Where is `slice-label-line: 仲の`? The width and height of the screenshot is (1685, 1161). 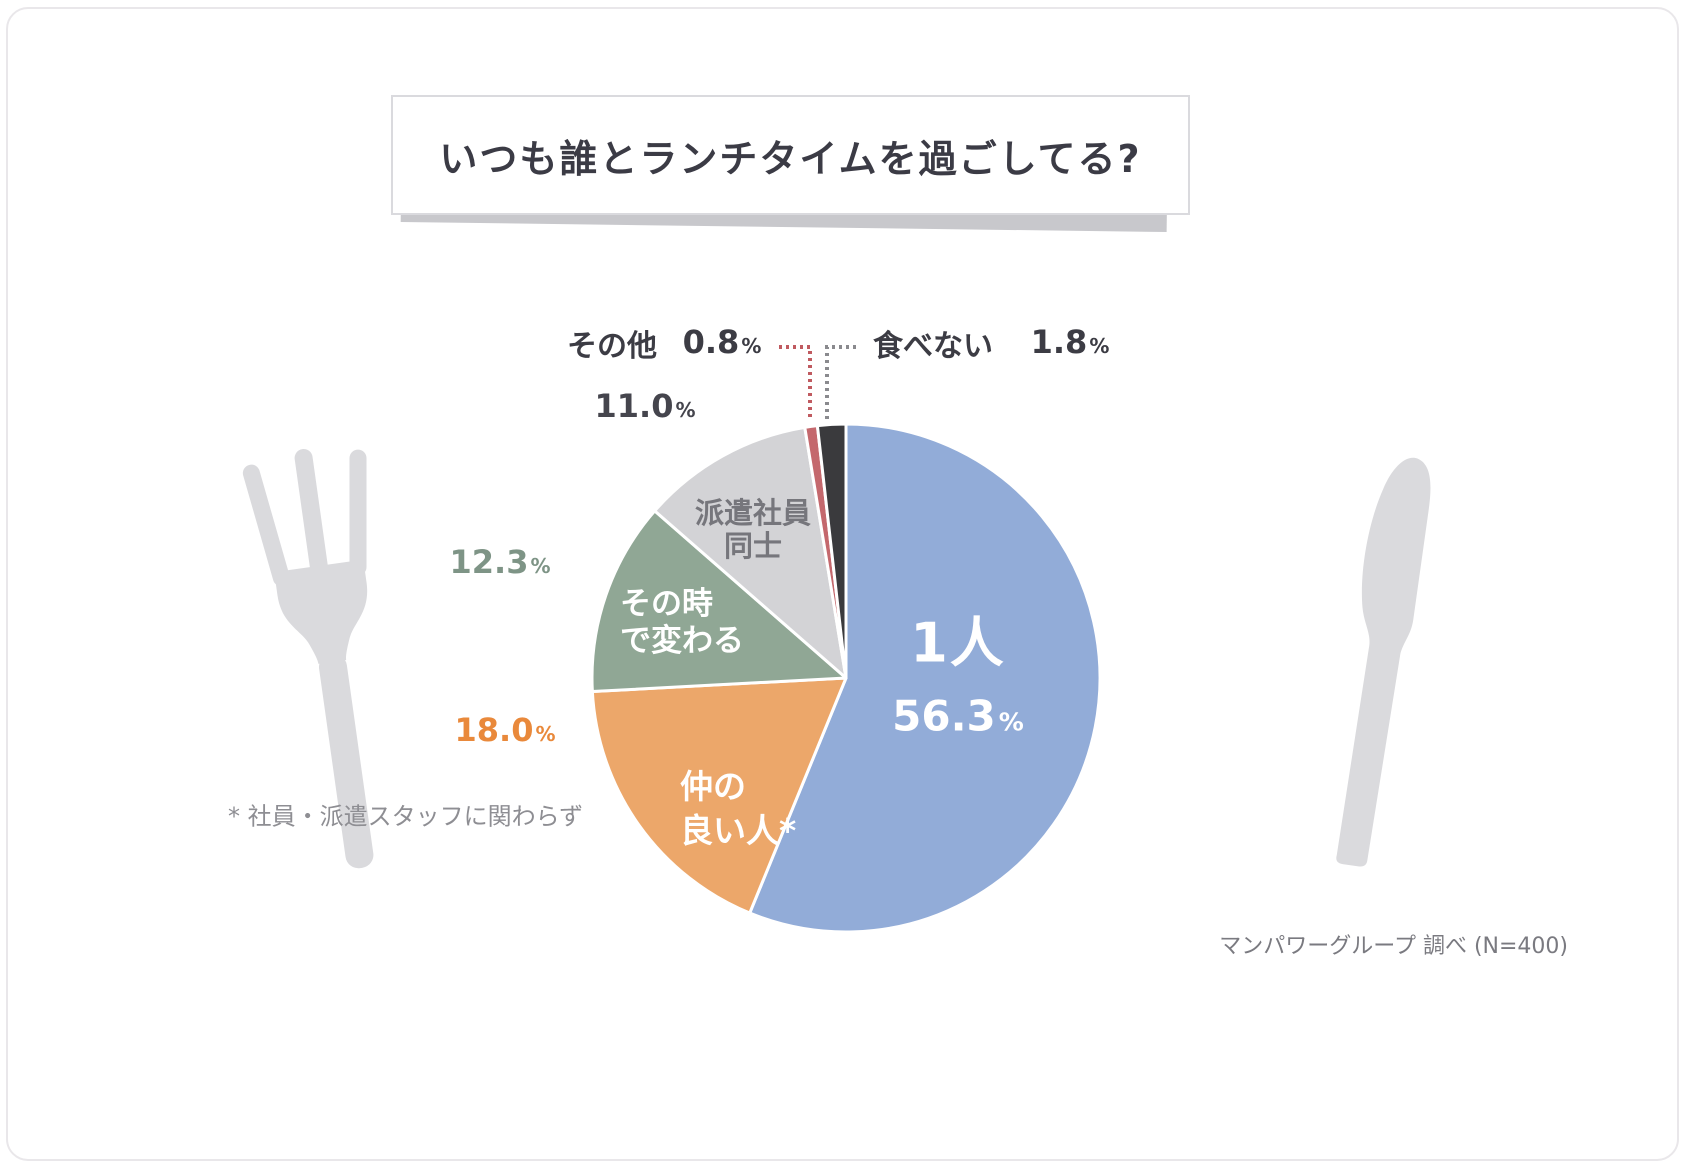 slice-label-line: 仲の is located at coordinates (713, 786).